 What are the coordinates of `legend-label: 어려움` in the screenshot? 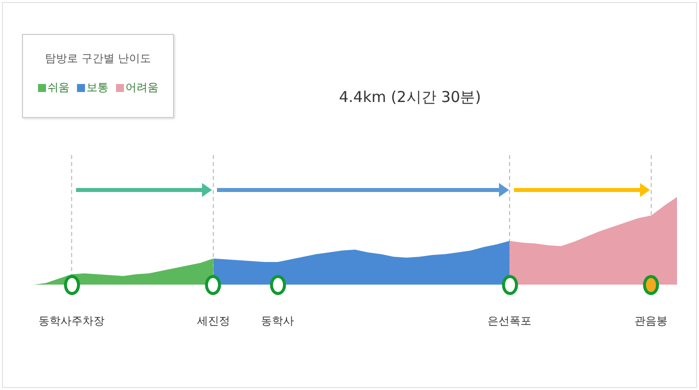 It's located at (141, 87).